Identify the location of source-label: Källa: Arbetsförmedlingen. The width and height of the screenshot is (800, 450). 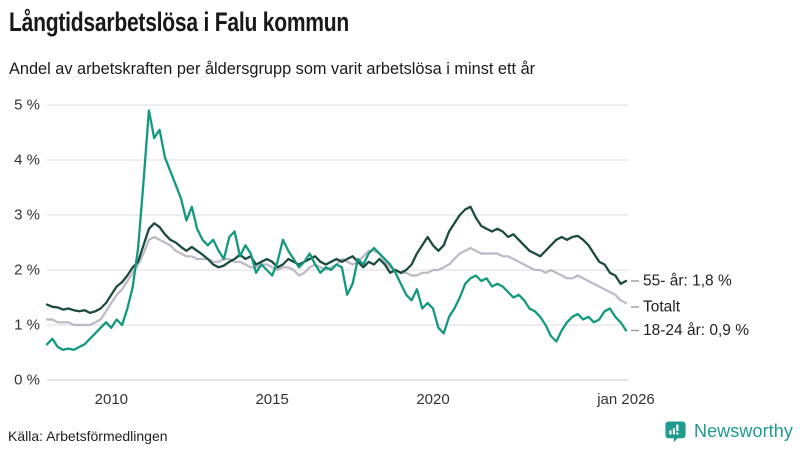
(88, 436).